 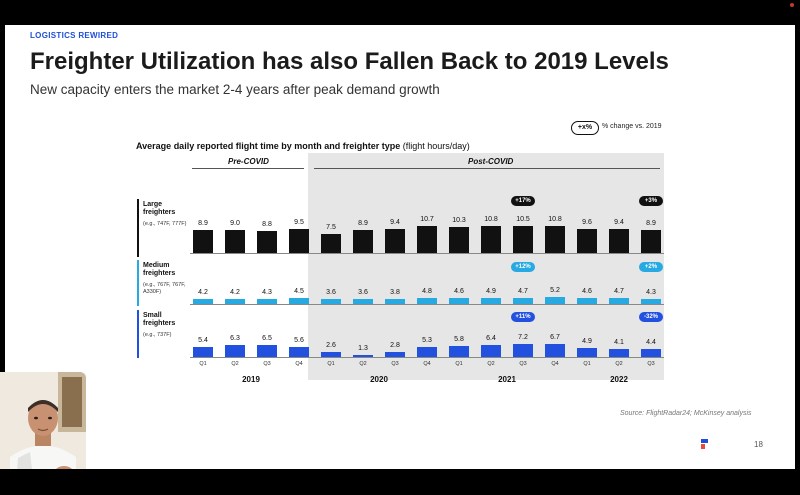 What do you see at coordinates (299, 340) in the screenshot?
I see `value-label-3-4: 5.6` at bounding box center [299, 340].